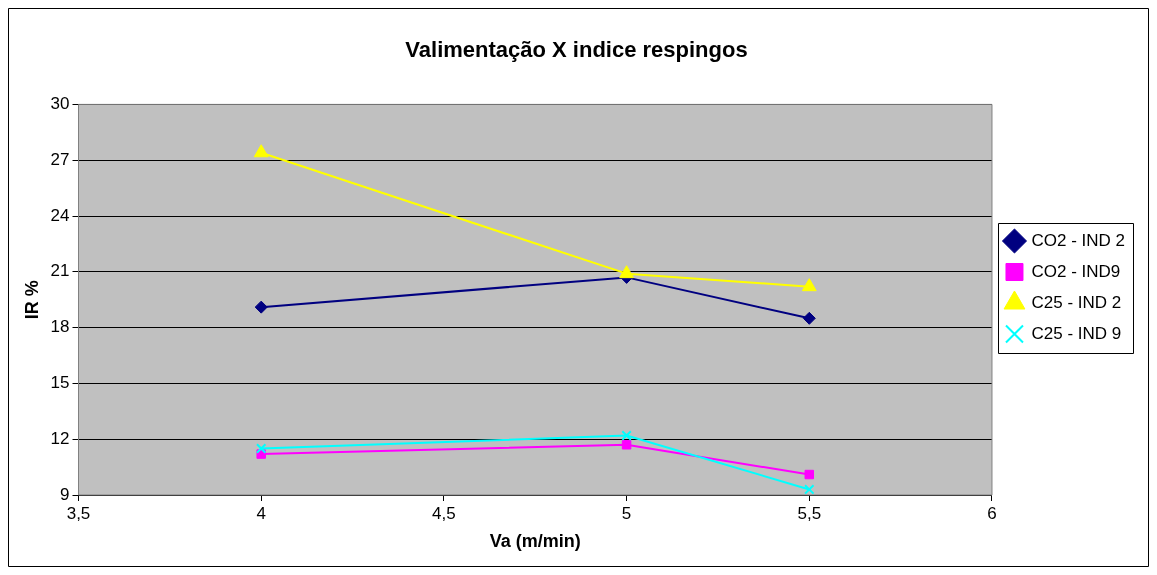  Describe the element at coordinates (261, 513) in the screenshot. I see `x-tick-label: 4` at that location.